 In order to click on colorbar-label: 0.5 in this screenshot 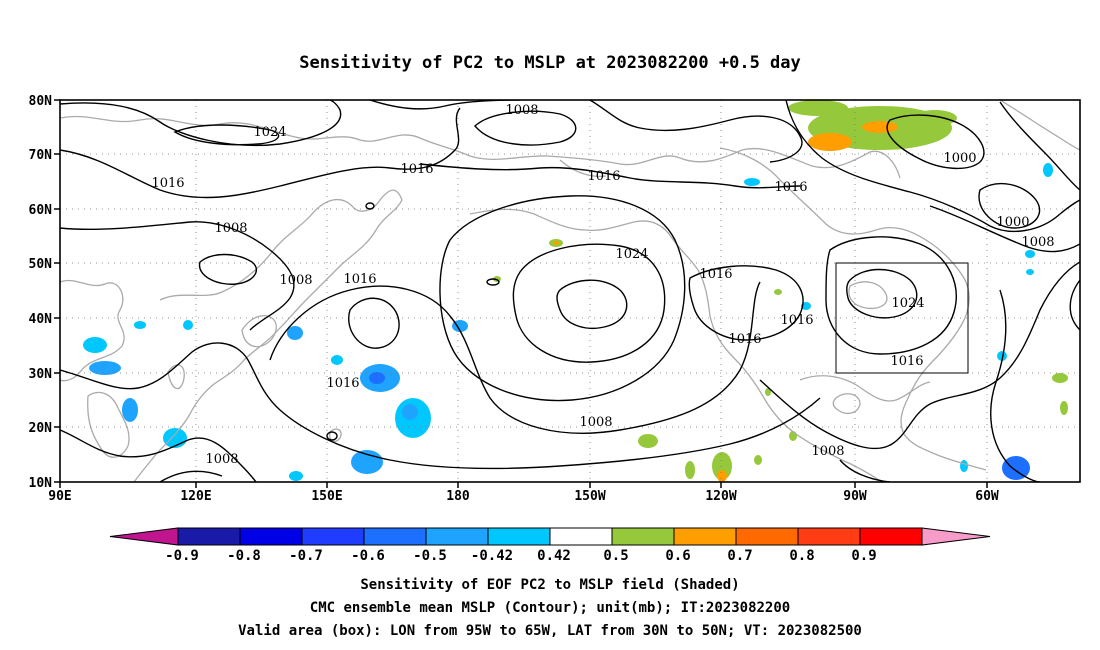, I will do `click(615, 556)`.